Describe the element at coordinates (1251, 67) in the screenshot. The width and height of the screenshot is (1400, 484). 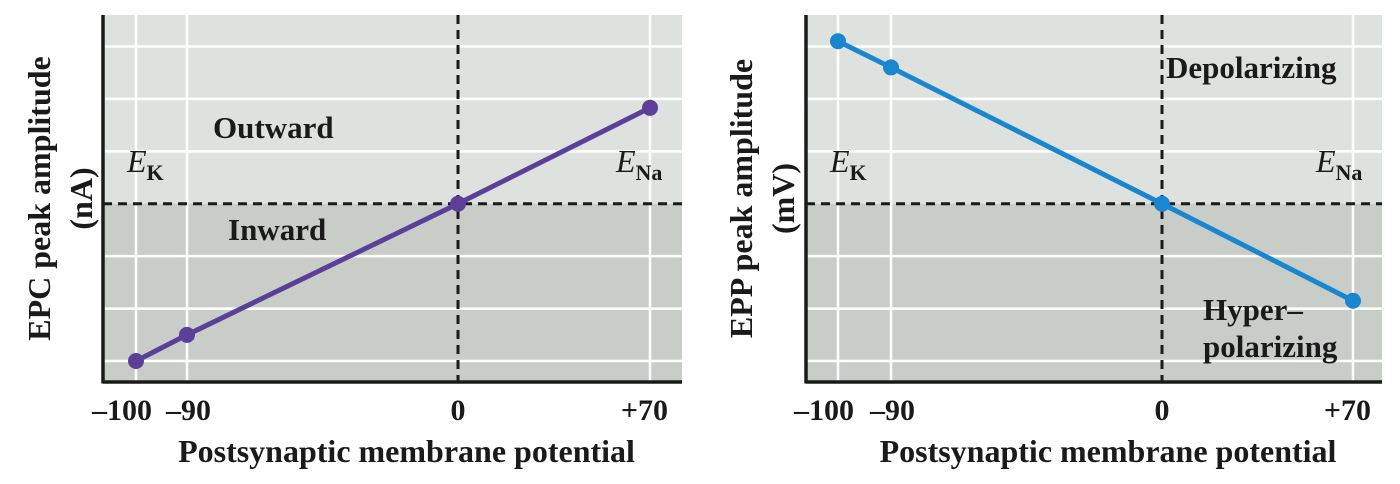
I see `depolarizing-label: Depolarizing` at that location.